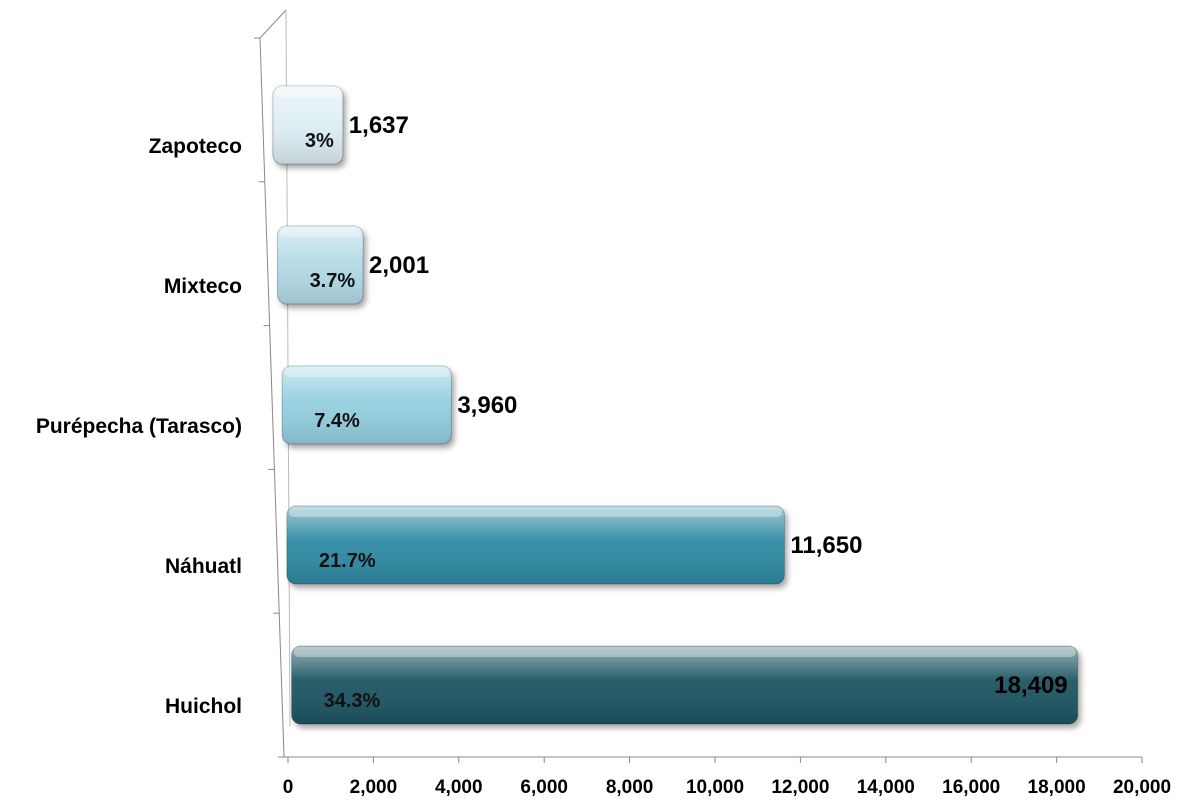  I want to click on x-tick-label: 0, so click(288, 787).